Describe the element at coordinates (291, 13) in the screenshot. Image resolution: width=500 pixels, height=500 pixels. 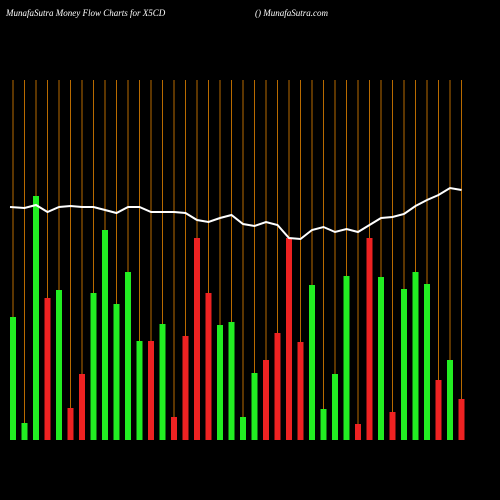
I see `chart-subtitle: () MunafaSutra.com` at that location.